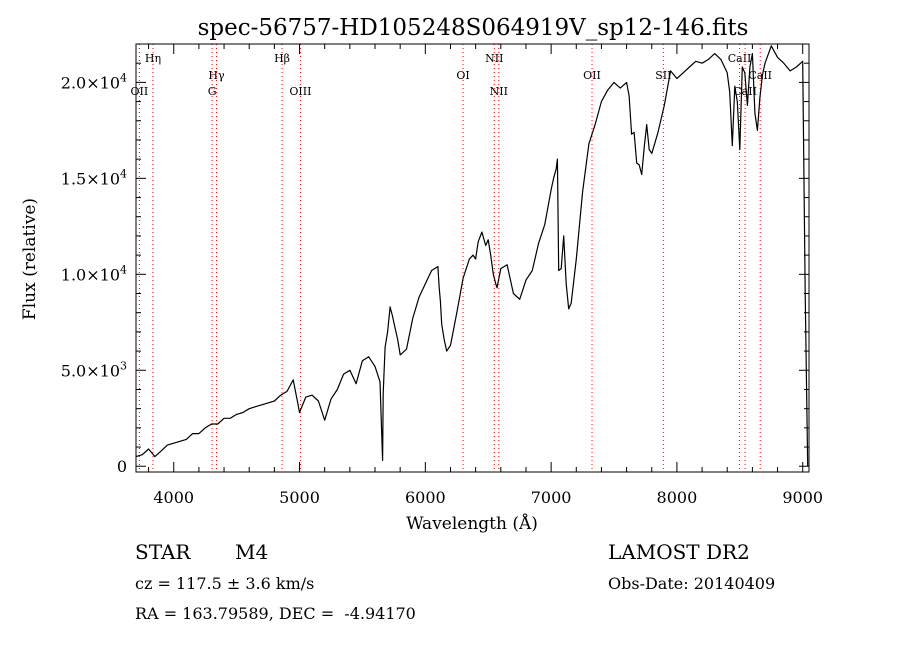 The height and width of the screenshot is (650, 900). I want to click on object-subclass: M4, so click(252, 552).